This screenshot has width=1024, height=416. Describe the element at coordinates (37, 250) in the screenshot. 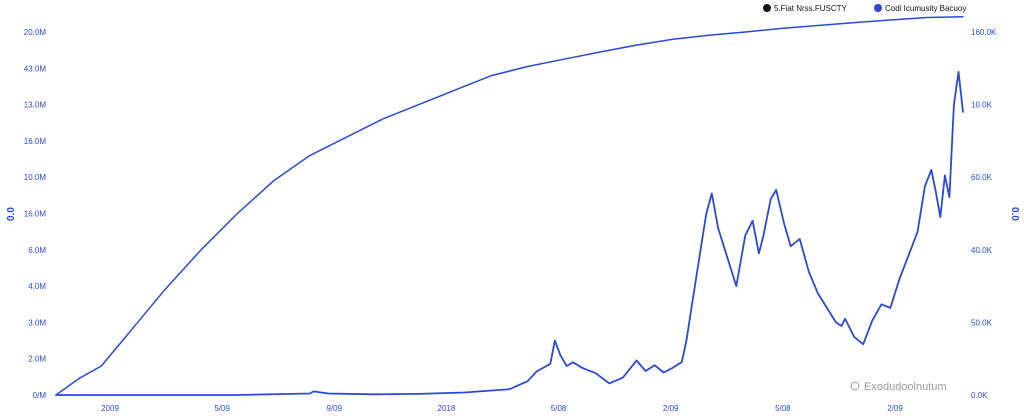

I see `y-left-tick-label-4: 6.0M` at that location.